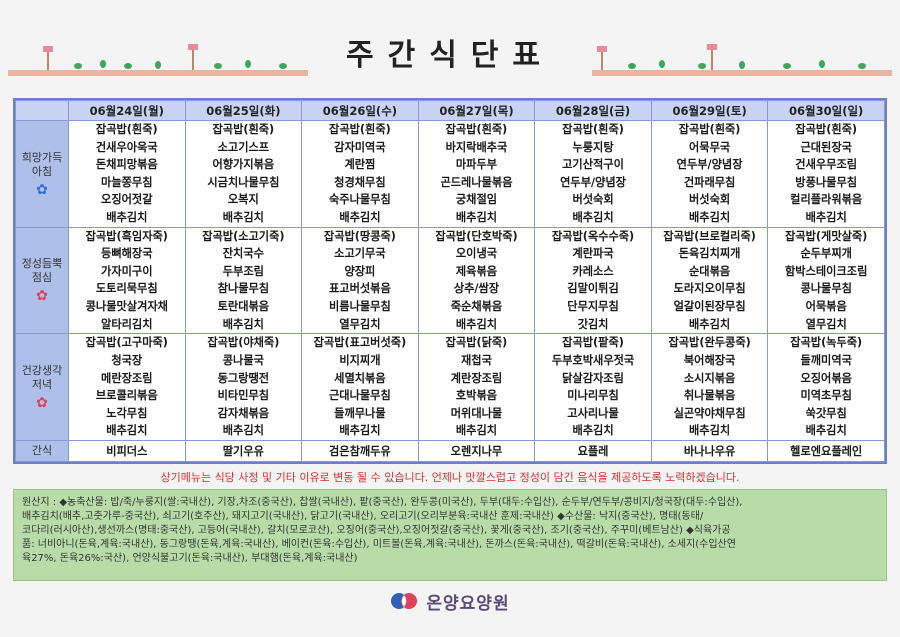 The width and height of the screenshot is (900, 637). I want to click on menu-item: 열무김치, so click(360, 324).